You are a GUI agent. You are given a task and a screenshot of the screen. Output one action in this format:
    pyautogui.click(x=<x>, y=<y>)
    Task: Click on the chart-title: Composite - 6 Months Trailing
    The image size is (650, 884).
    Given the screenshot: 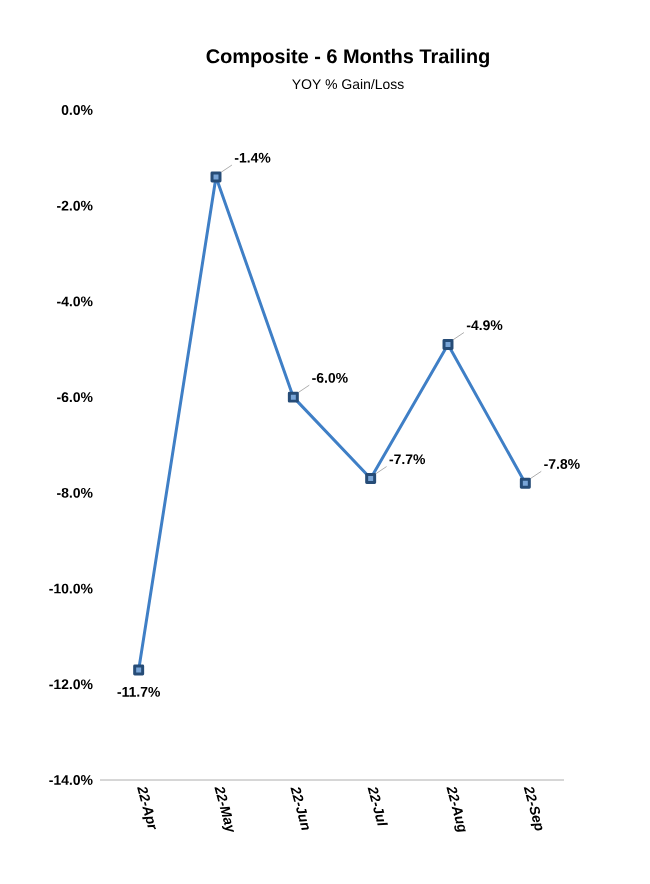 What is the action you would take?
    pyautogui.click(x=347, y=58)
    